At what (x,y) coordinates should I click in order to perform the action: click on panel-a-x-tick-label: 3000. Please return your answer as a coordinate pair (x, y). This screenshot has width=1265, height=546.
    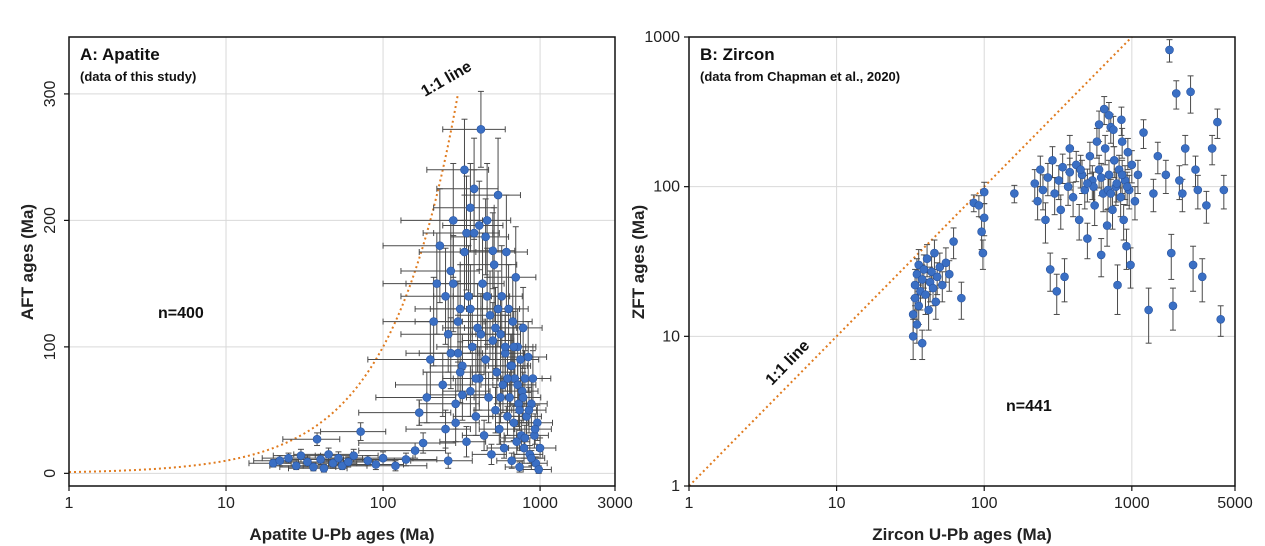
    Looking at the image, I should click on (615, 503).